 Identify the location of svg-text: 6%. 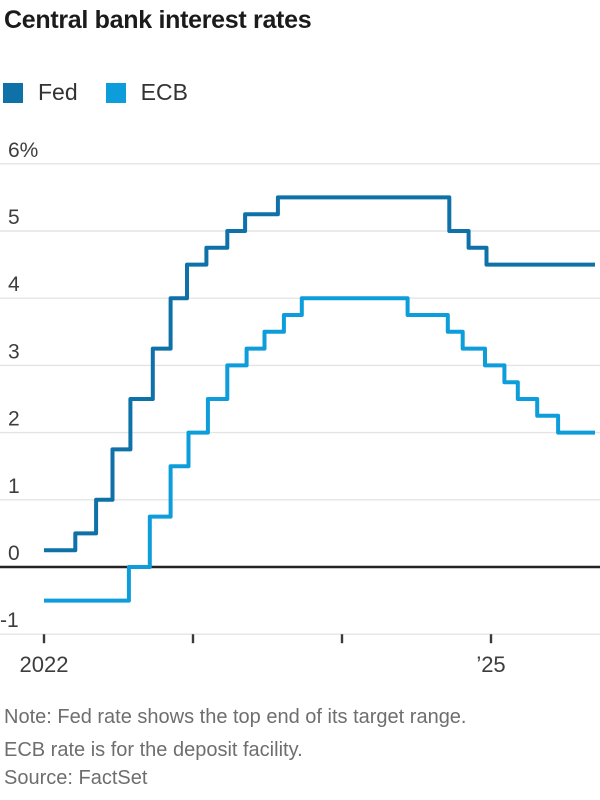
(23, 150).